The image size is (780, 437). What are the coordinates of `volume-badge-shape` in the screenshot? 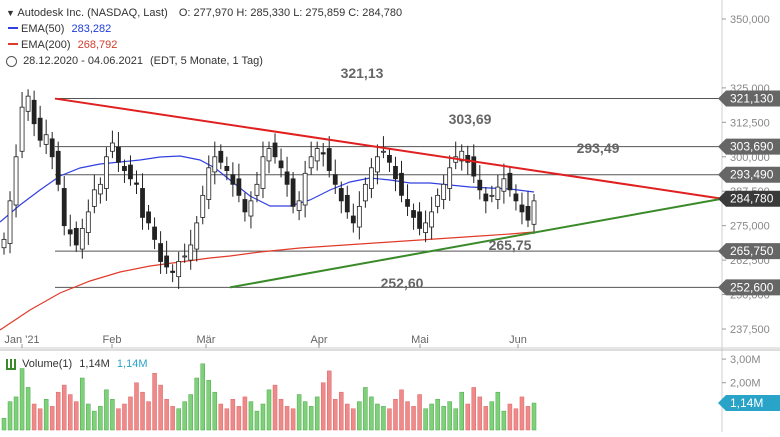 It's located at (749, 403).